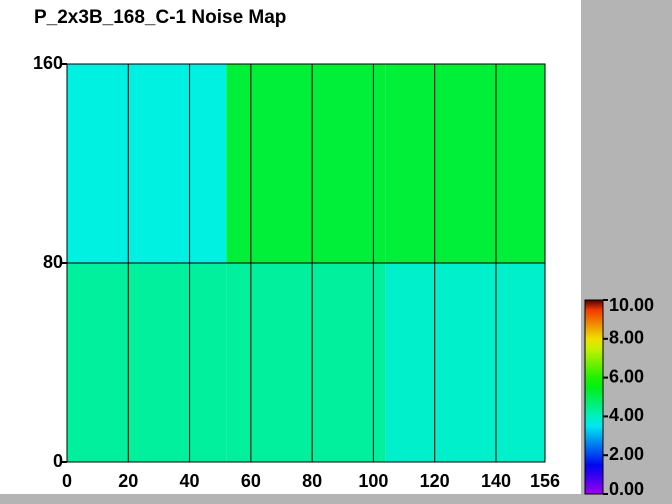 Image resolution: width=672 pixels, height=504 pixels. What do you see at coordinates (626, 454) in the screenshot?
I see `colorbar-tick-label: 2.00` at bounding box center [626, 454].